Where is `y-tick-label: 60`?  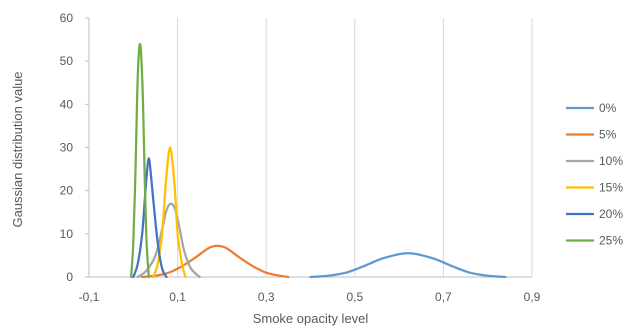 y-tick-label: 60 is located at coordinates (67, 18).